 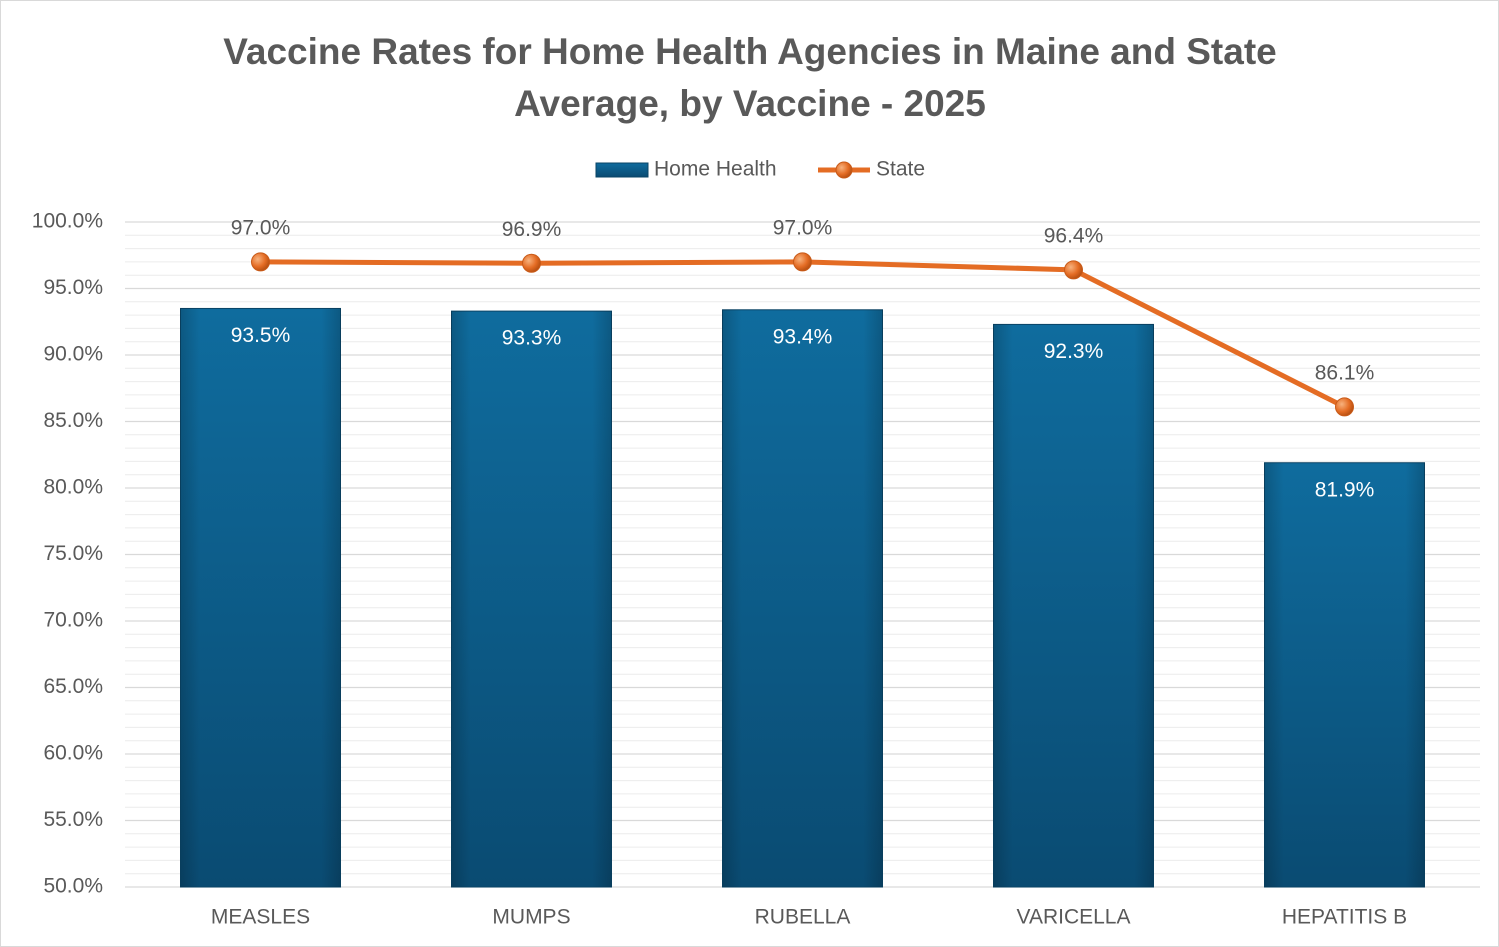 I want to click on legend-swatch, so click(x=622, y=170).